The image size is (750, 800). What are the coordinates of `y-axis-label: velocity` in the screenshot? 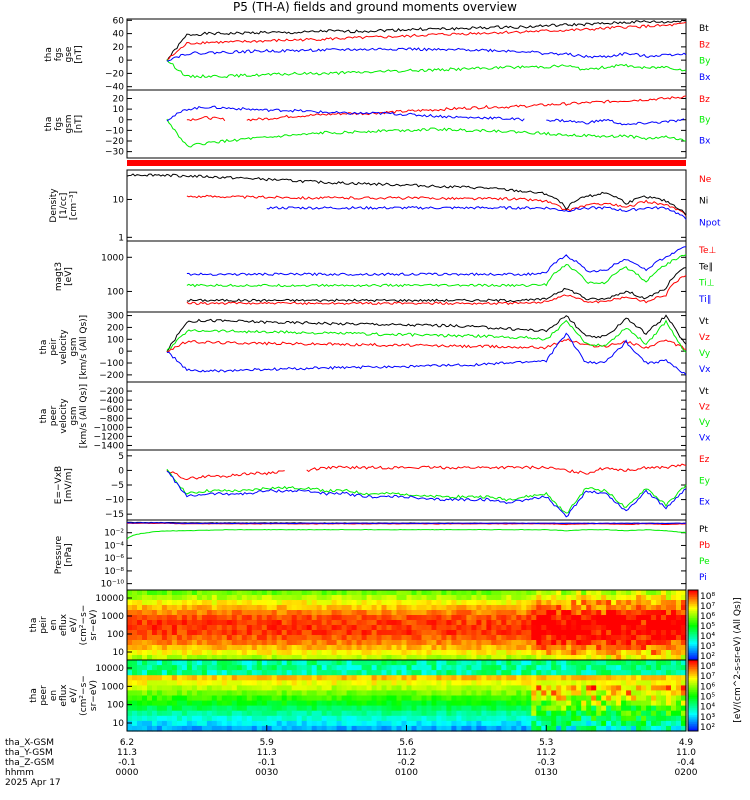 It's located at (64, 347).